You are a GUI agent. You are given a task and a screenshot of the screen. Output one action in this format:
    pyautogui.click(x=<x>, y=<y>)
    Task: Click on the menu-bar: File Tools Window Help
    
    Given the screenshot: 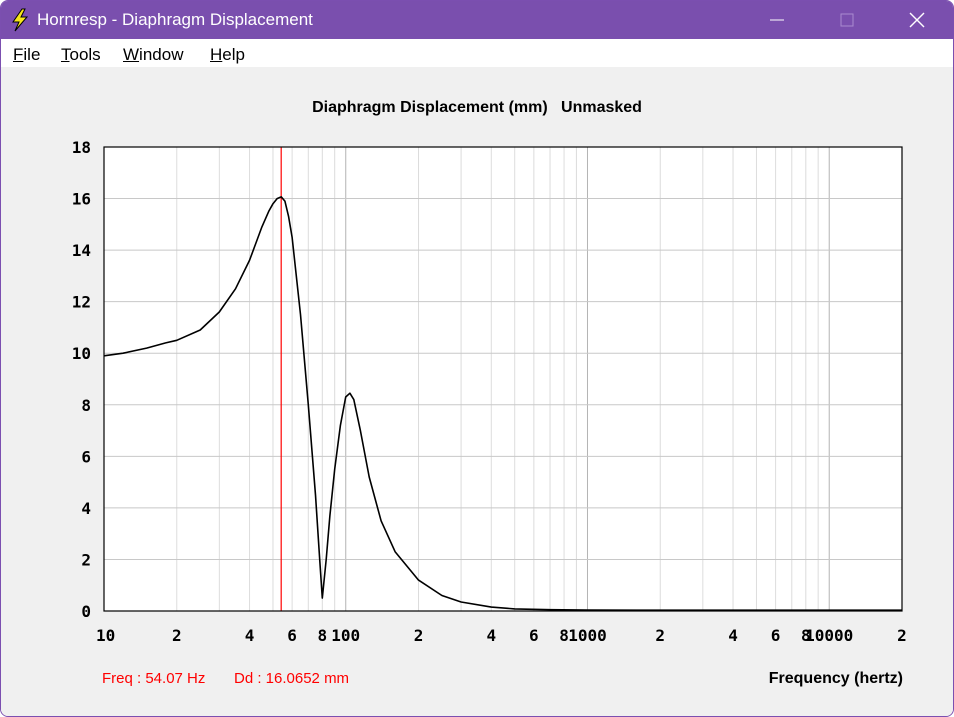 What is the action you would take?
    pyautogui.click(x=477, y=53)
    